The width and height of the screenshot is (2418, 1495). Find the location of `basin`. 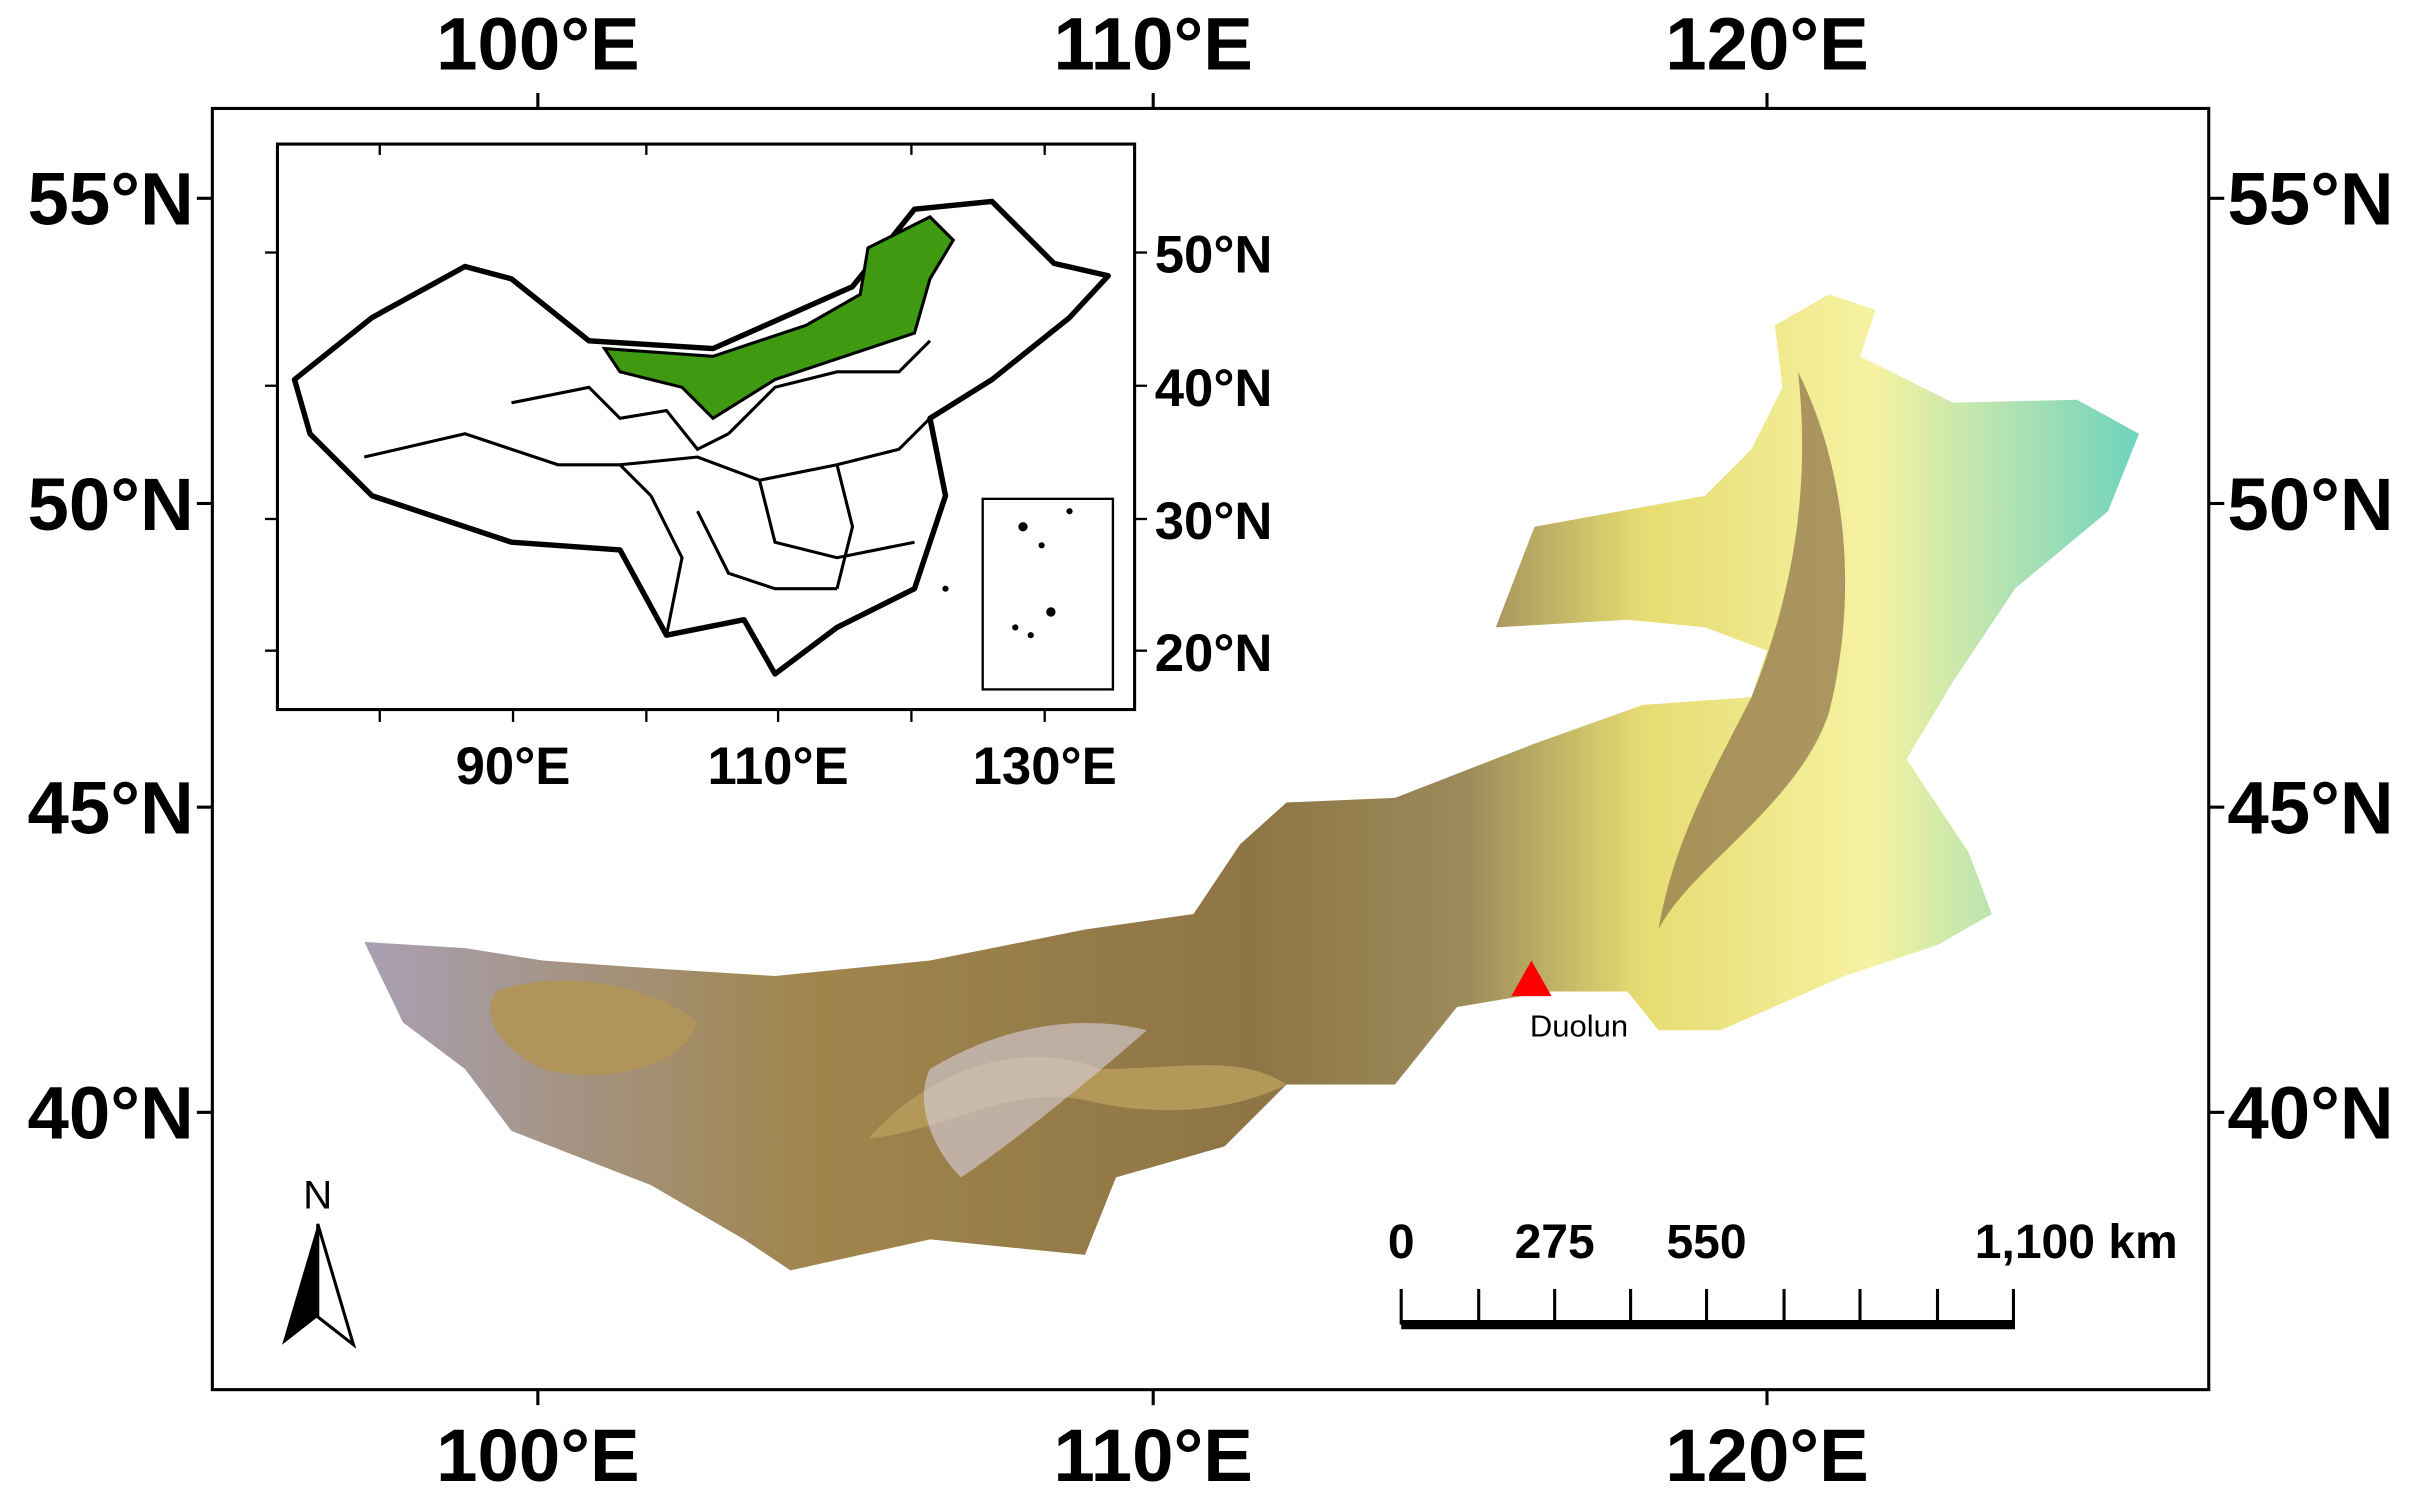

basin is located at coordinates (594, 1027).